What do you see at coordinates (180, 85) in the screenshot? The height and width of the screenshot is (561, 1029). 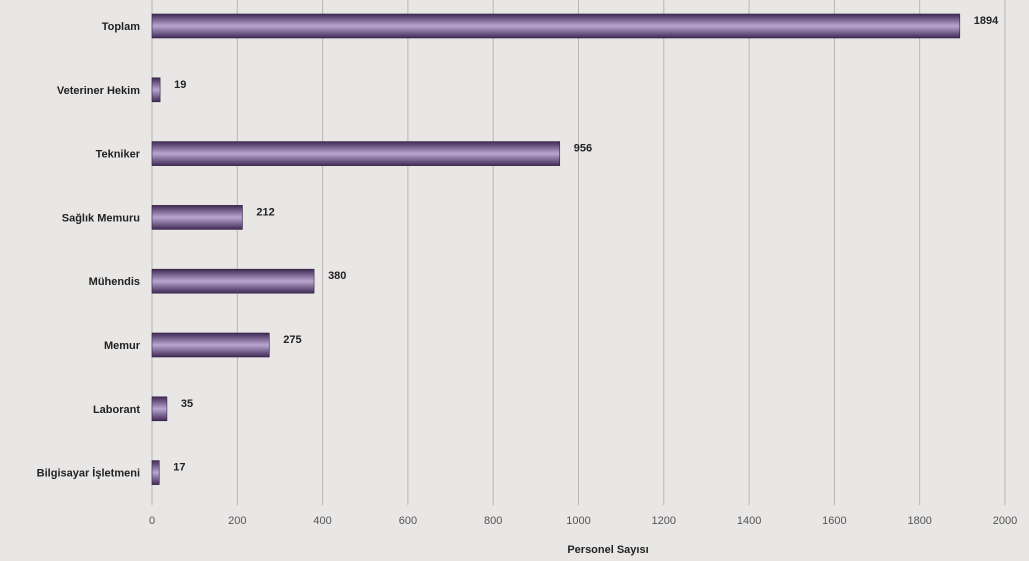 I see `data-label: 19` at bounding box center [180, 85].